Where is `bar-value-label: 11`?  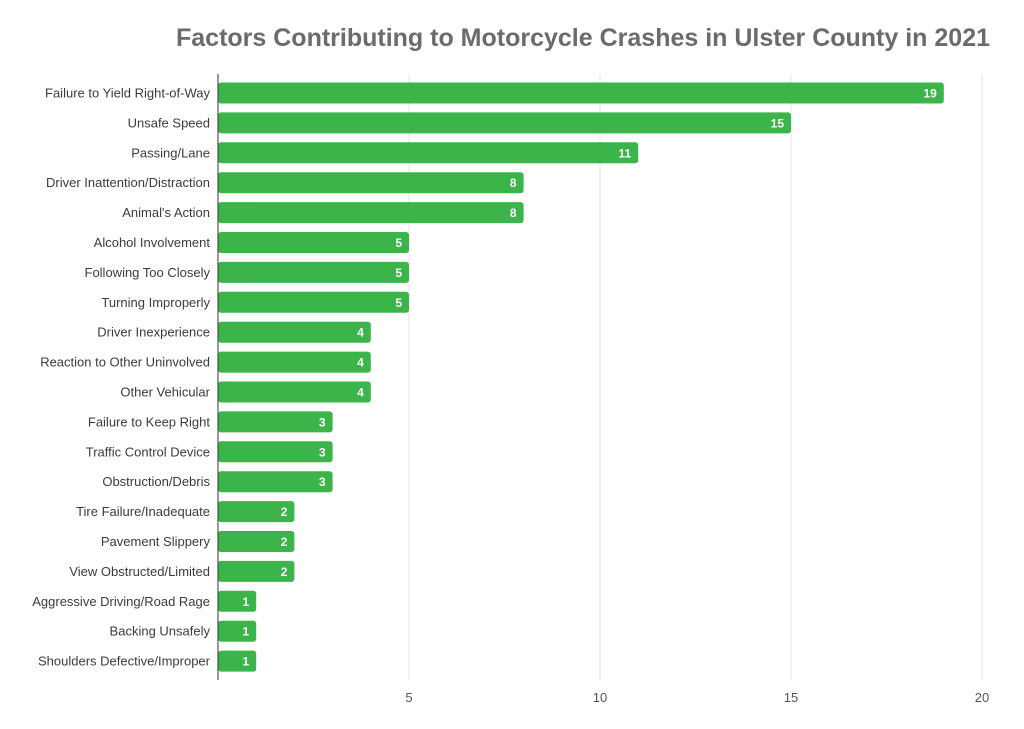 bar-value-label: 11 is located at coordinates (625, 153).